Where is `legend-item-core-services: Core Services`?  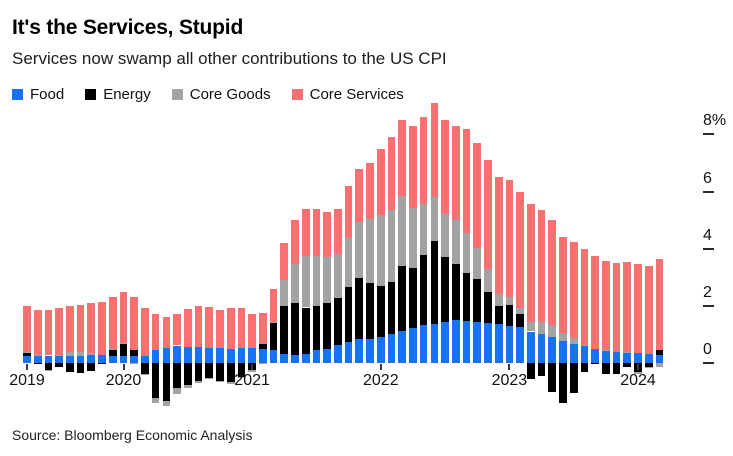
legend-item-core-services: Core Services is located at coordinates (347, 94).